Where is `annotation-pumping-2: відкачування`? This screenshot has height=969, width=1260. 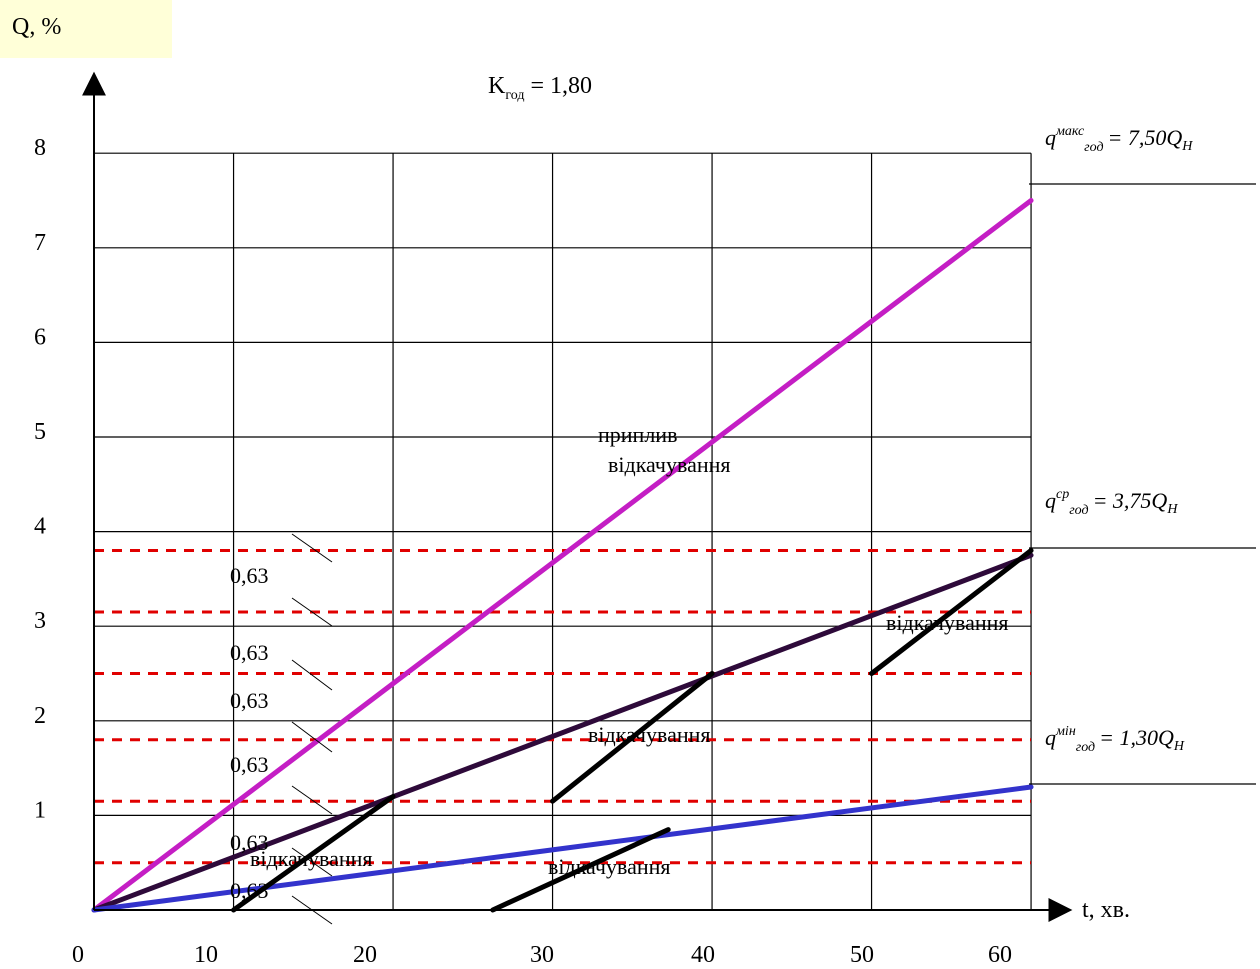
annotation-pumping-2: відкачування is located at coordinates (947, 622).